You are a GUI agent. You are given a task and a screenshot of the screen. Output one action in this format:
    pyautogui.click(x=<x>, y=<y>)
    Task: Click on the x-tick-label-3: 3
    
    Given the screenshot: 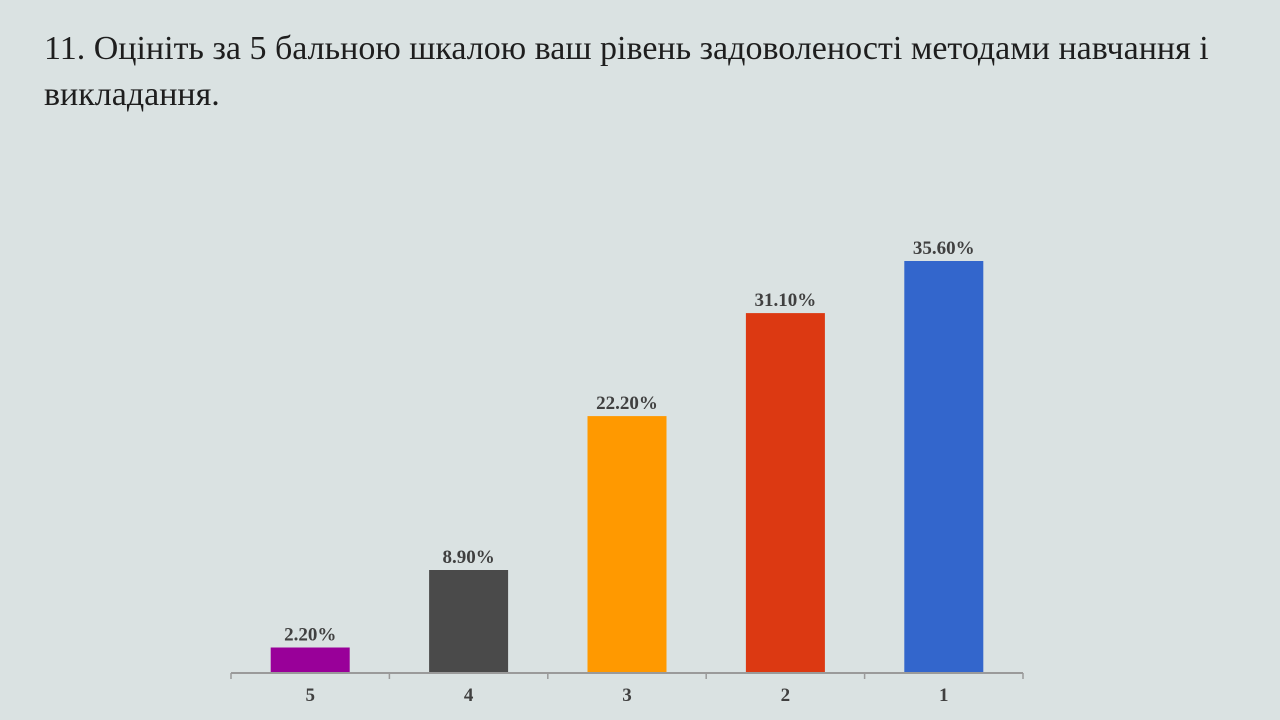 What is the action you would take?
    pyautogui.click(x=627, y=695)
    